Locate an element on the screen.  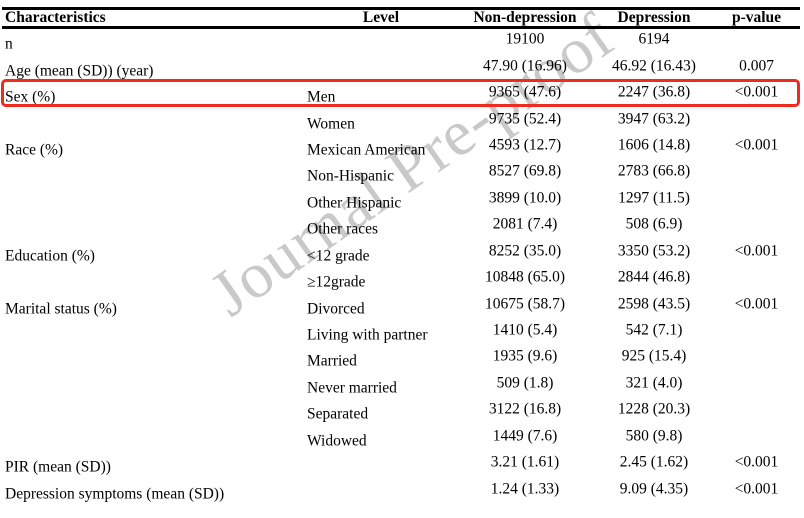
cell-level: ≥12grade is located at coordinates (336, 282).